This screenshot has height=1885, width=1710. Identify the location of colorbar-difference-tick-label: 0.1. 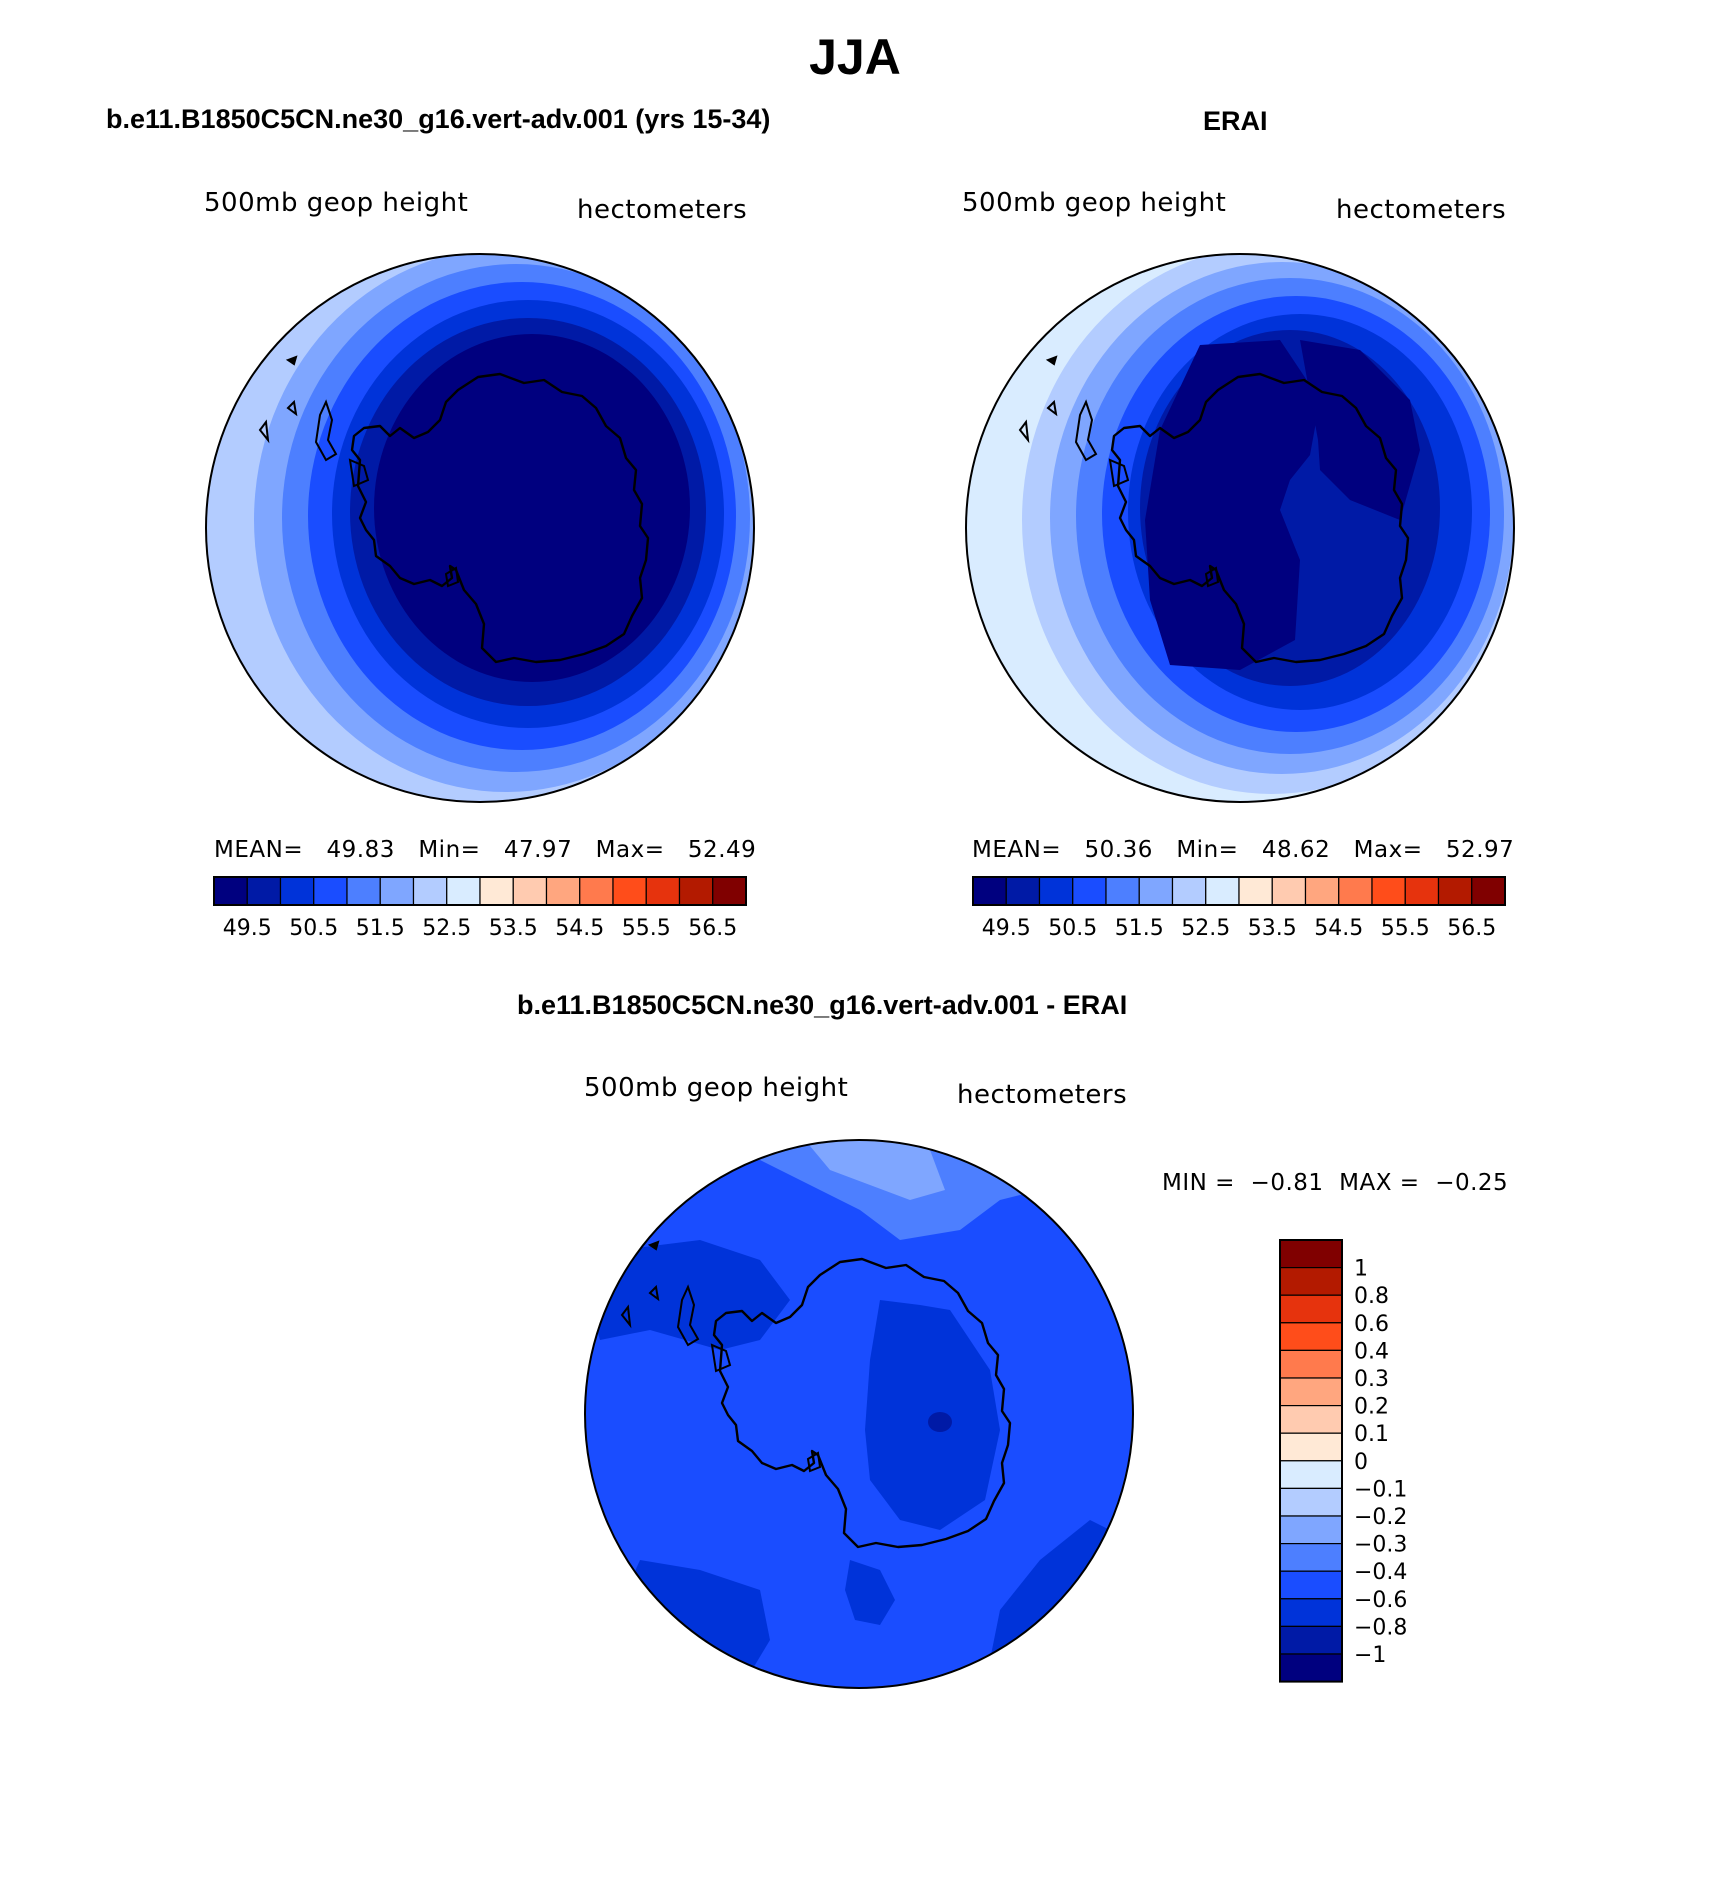
(1371, 1434).